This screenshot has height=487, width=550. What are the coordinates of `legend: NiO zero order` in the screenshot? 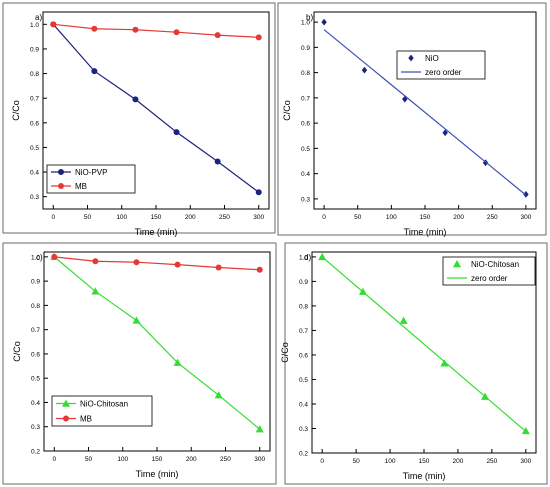 It's located at (441, 65).